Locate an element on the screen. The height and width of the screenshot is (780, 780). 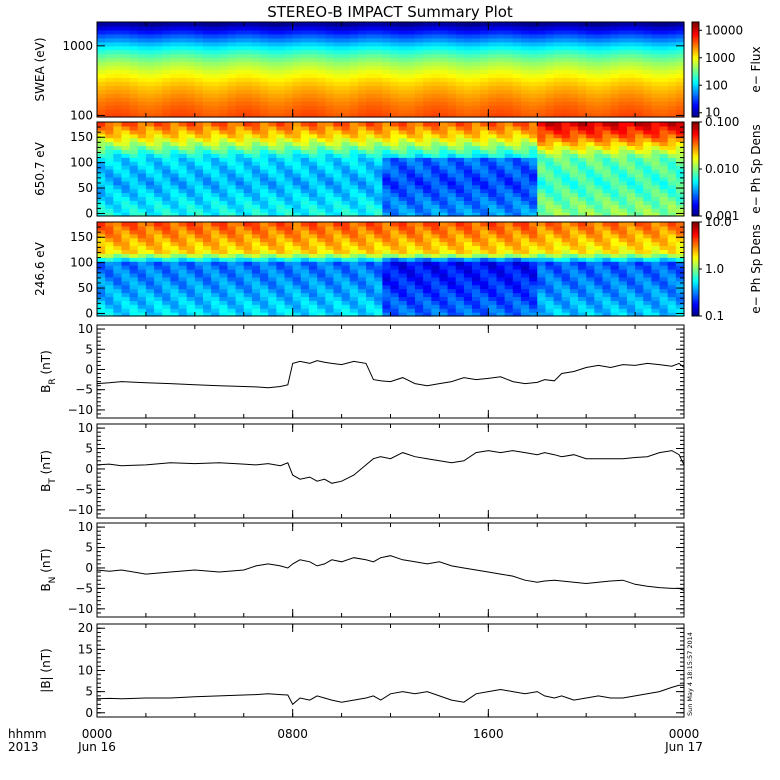
colorbar-tick-label: 10 is located at coordinates (712, 113).